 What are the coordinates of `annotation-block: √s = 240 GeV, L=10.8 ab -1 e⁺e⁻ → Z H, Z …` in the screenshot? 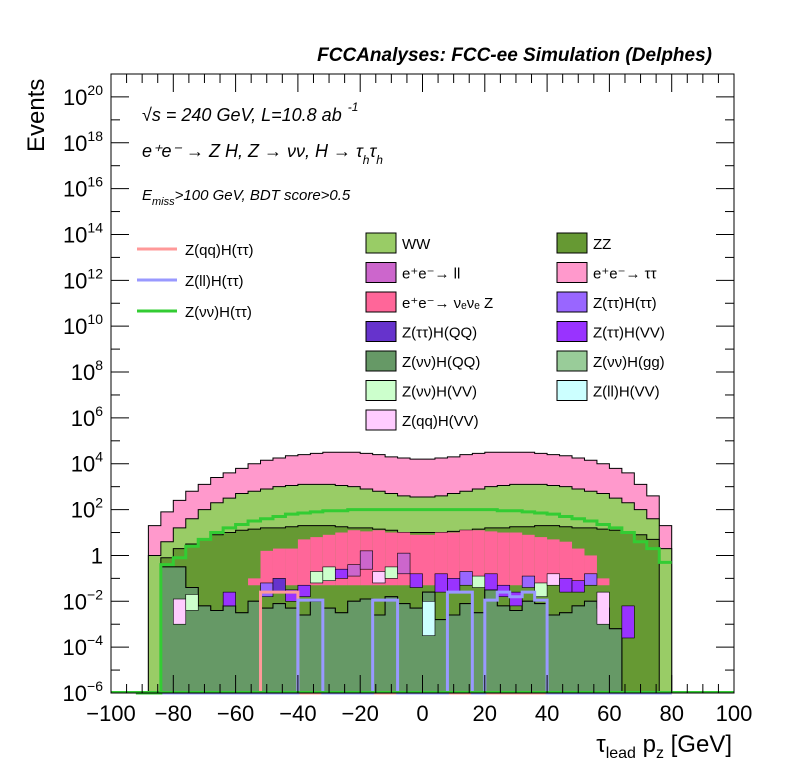 It's located at (262, 154).